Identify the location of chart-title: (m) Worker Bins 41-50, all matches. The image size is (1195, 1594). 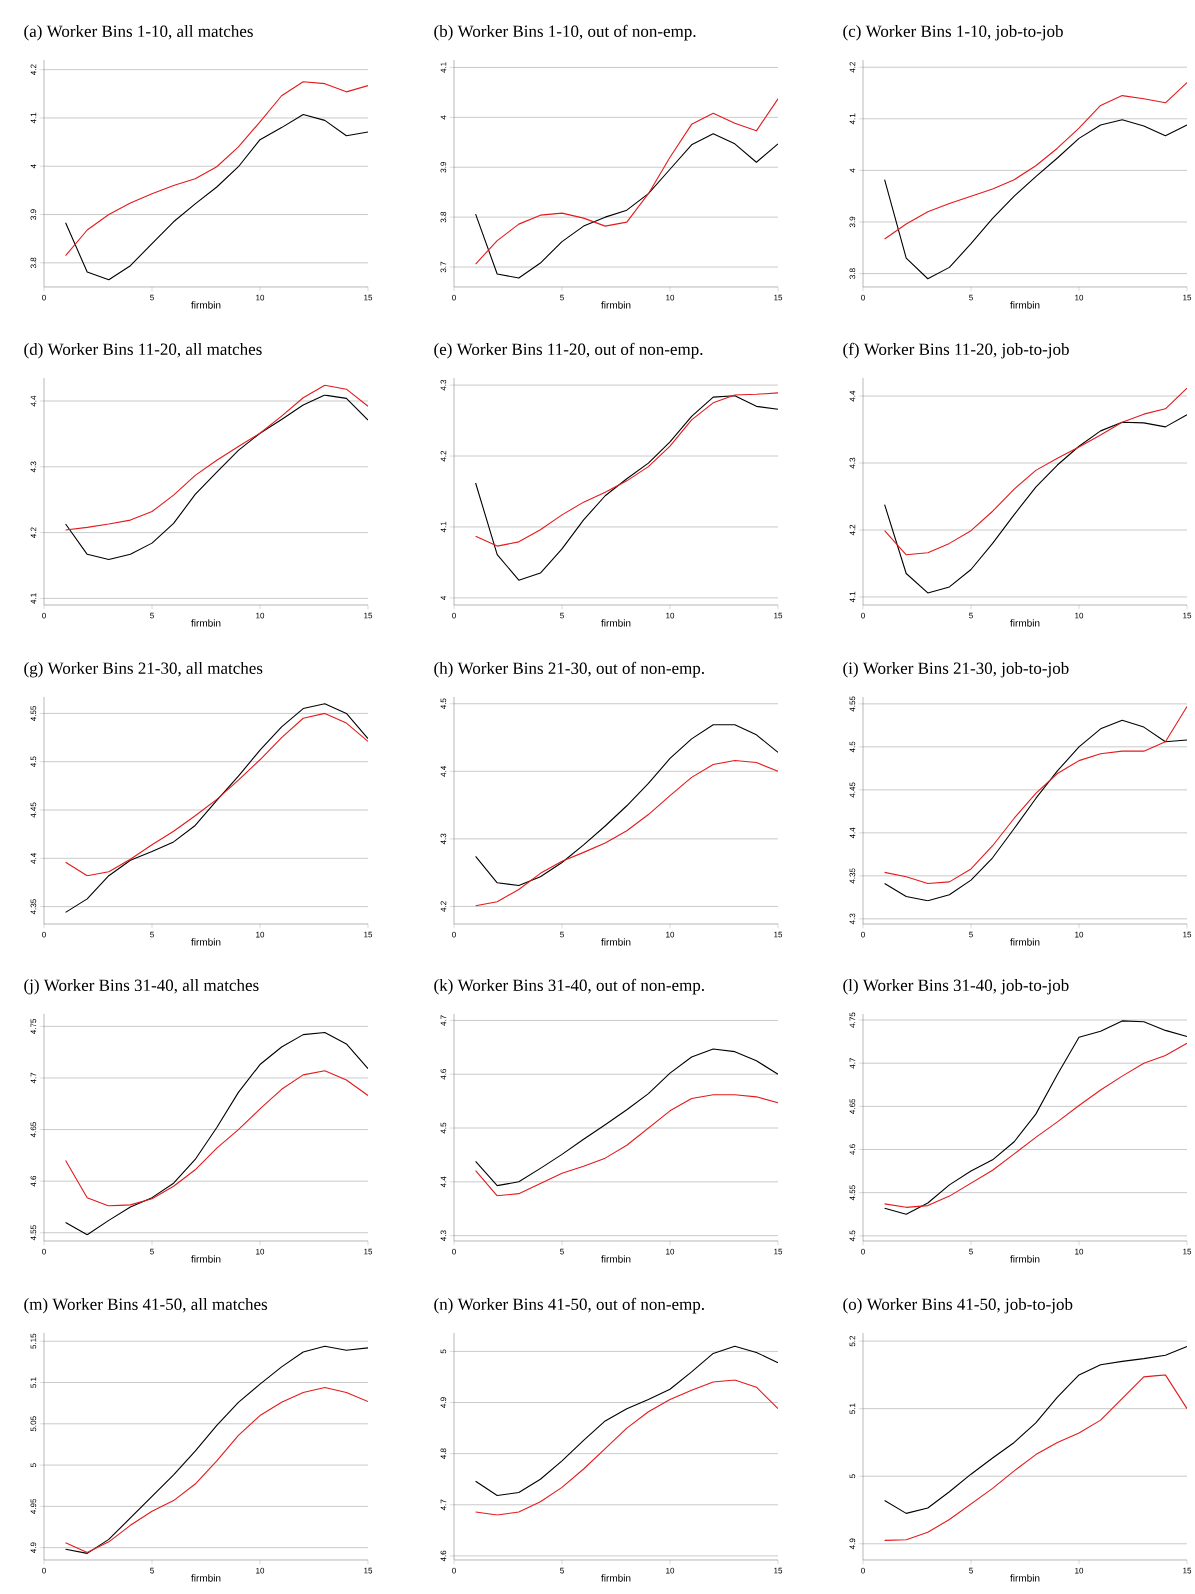
(146, 1306).